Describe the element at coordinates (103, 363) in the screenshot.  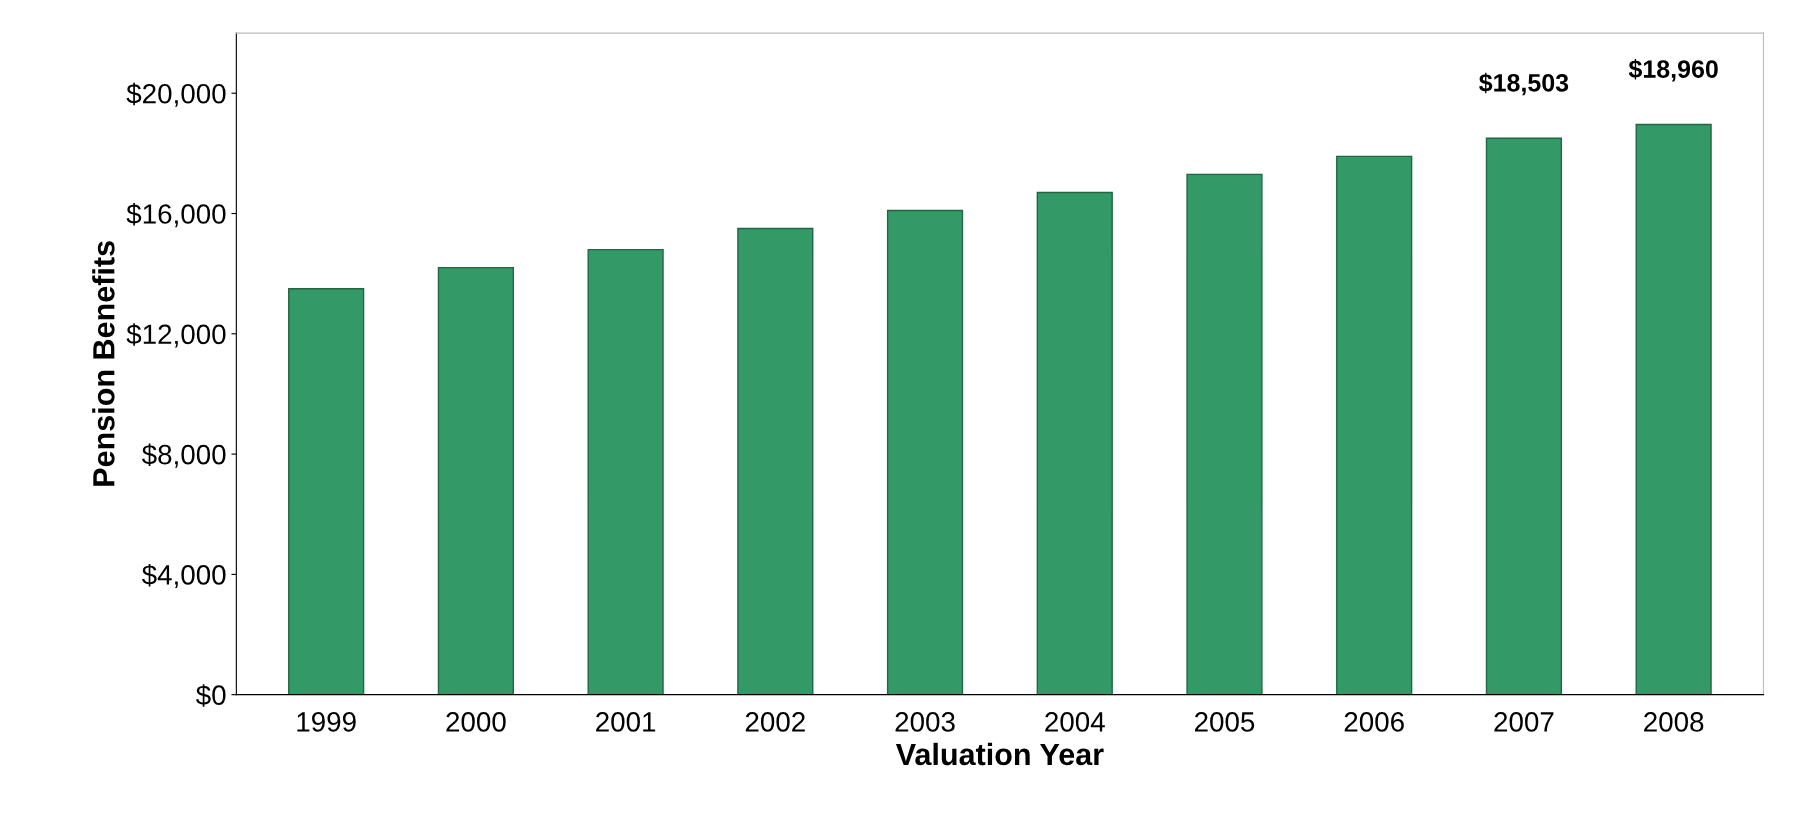
I see `y-axis-title: Pension Benefits` at that location.